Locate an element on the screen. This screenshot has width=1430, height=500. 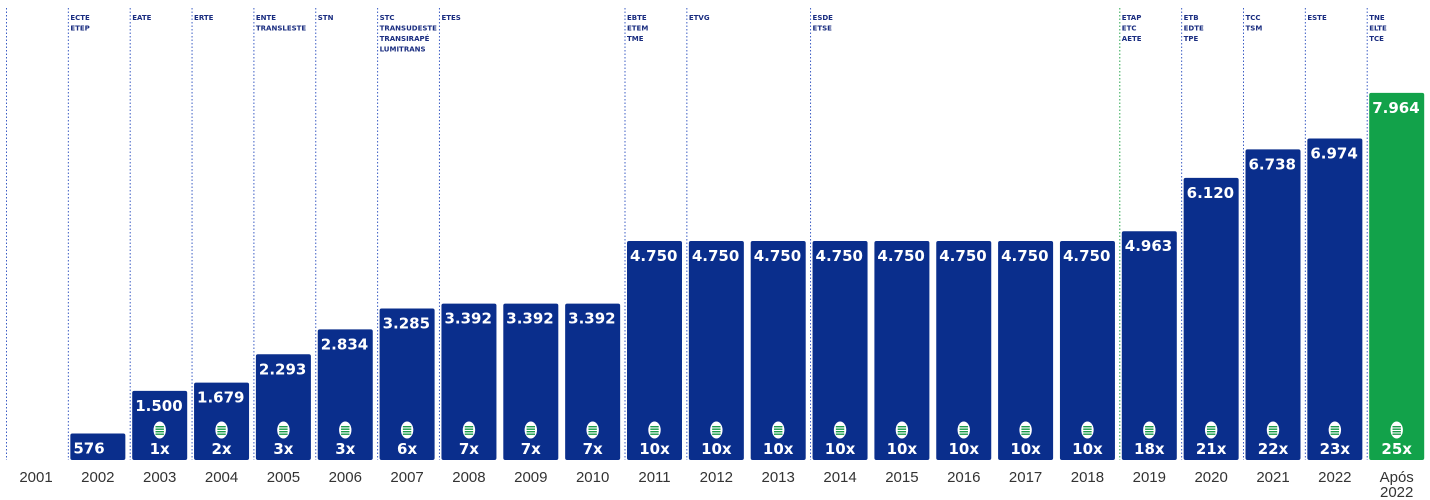
bar-value-label: 576 is located at coordinates (88, 448).